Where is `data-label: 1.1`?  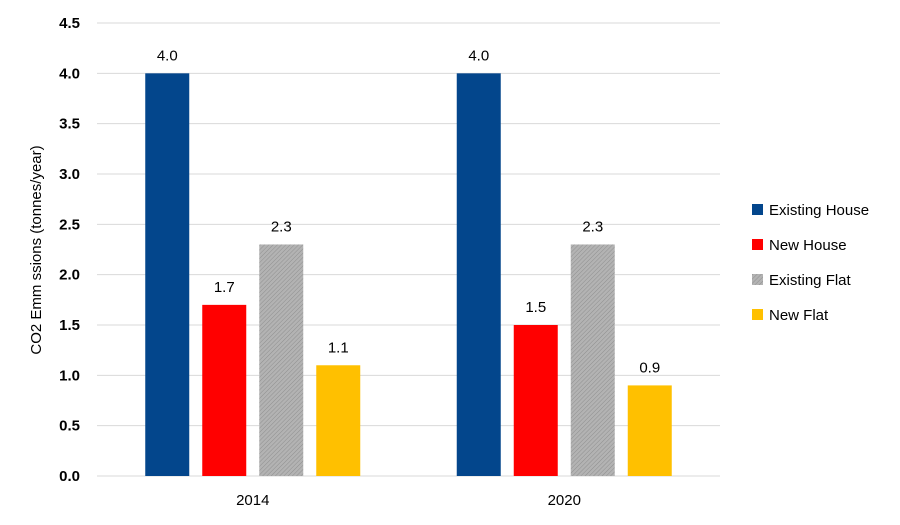
data-label: 1.1 is located at coordinates (338, 347).